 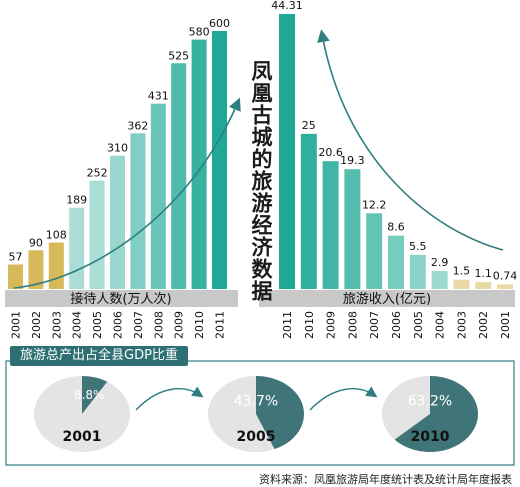 What do you see at coordinates (56, 325) in the screenshot?
I see `visitor-year-tick: 2003` at bounding box center [56, 325].